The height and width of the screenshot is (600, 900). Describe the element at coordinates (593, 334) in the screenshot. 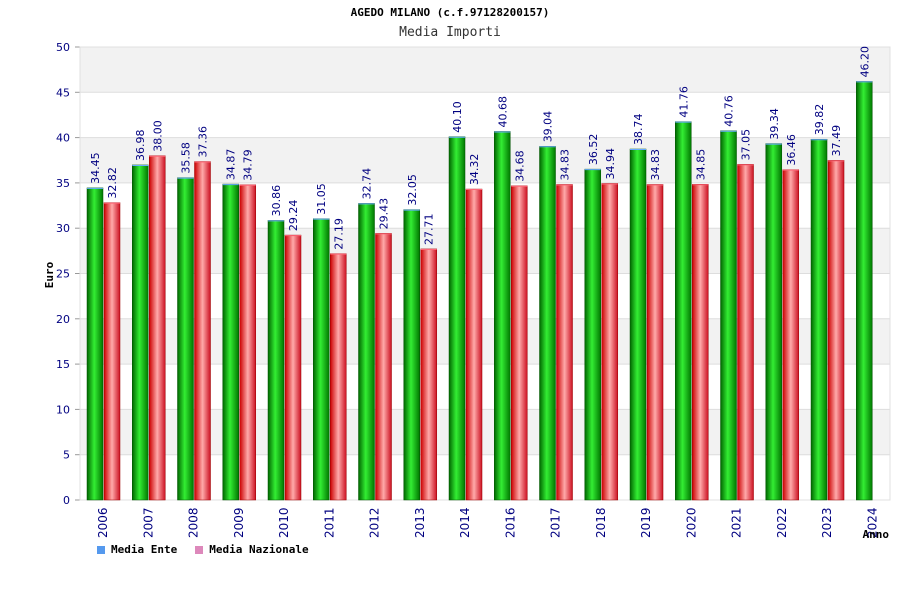

I see `bar-media-ente-2018` at that location.